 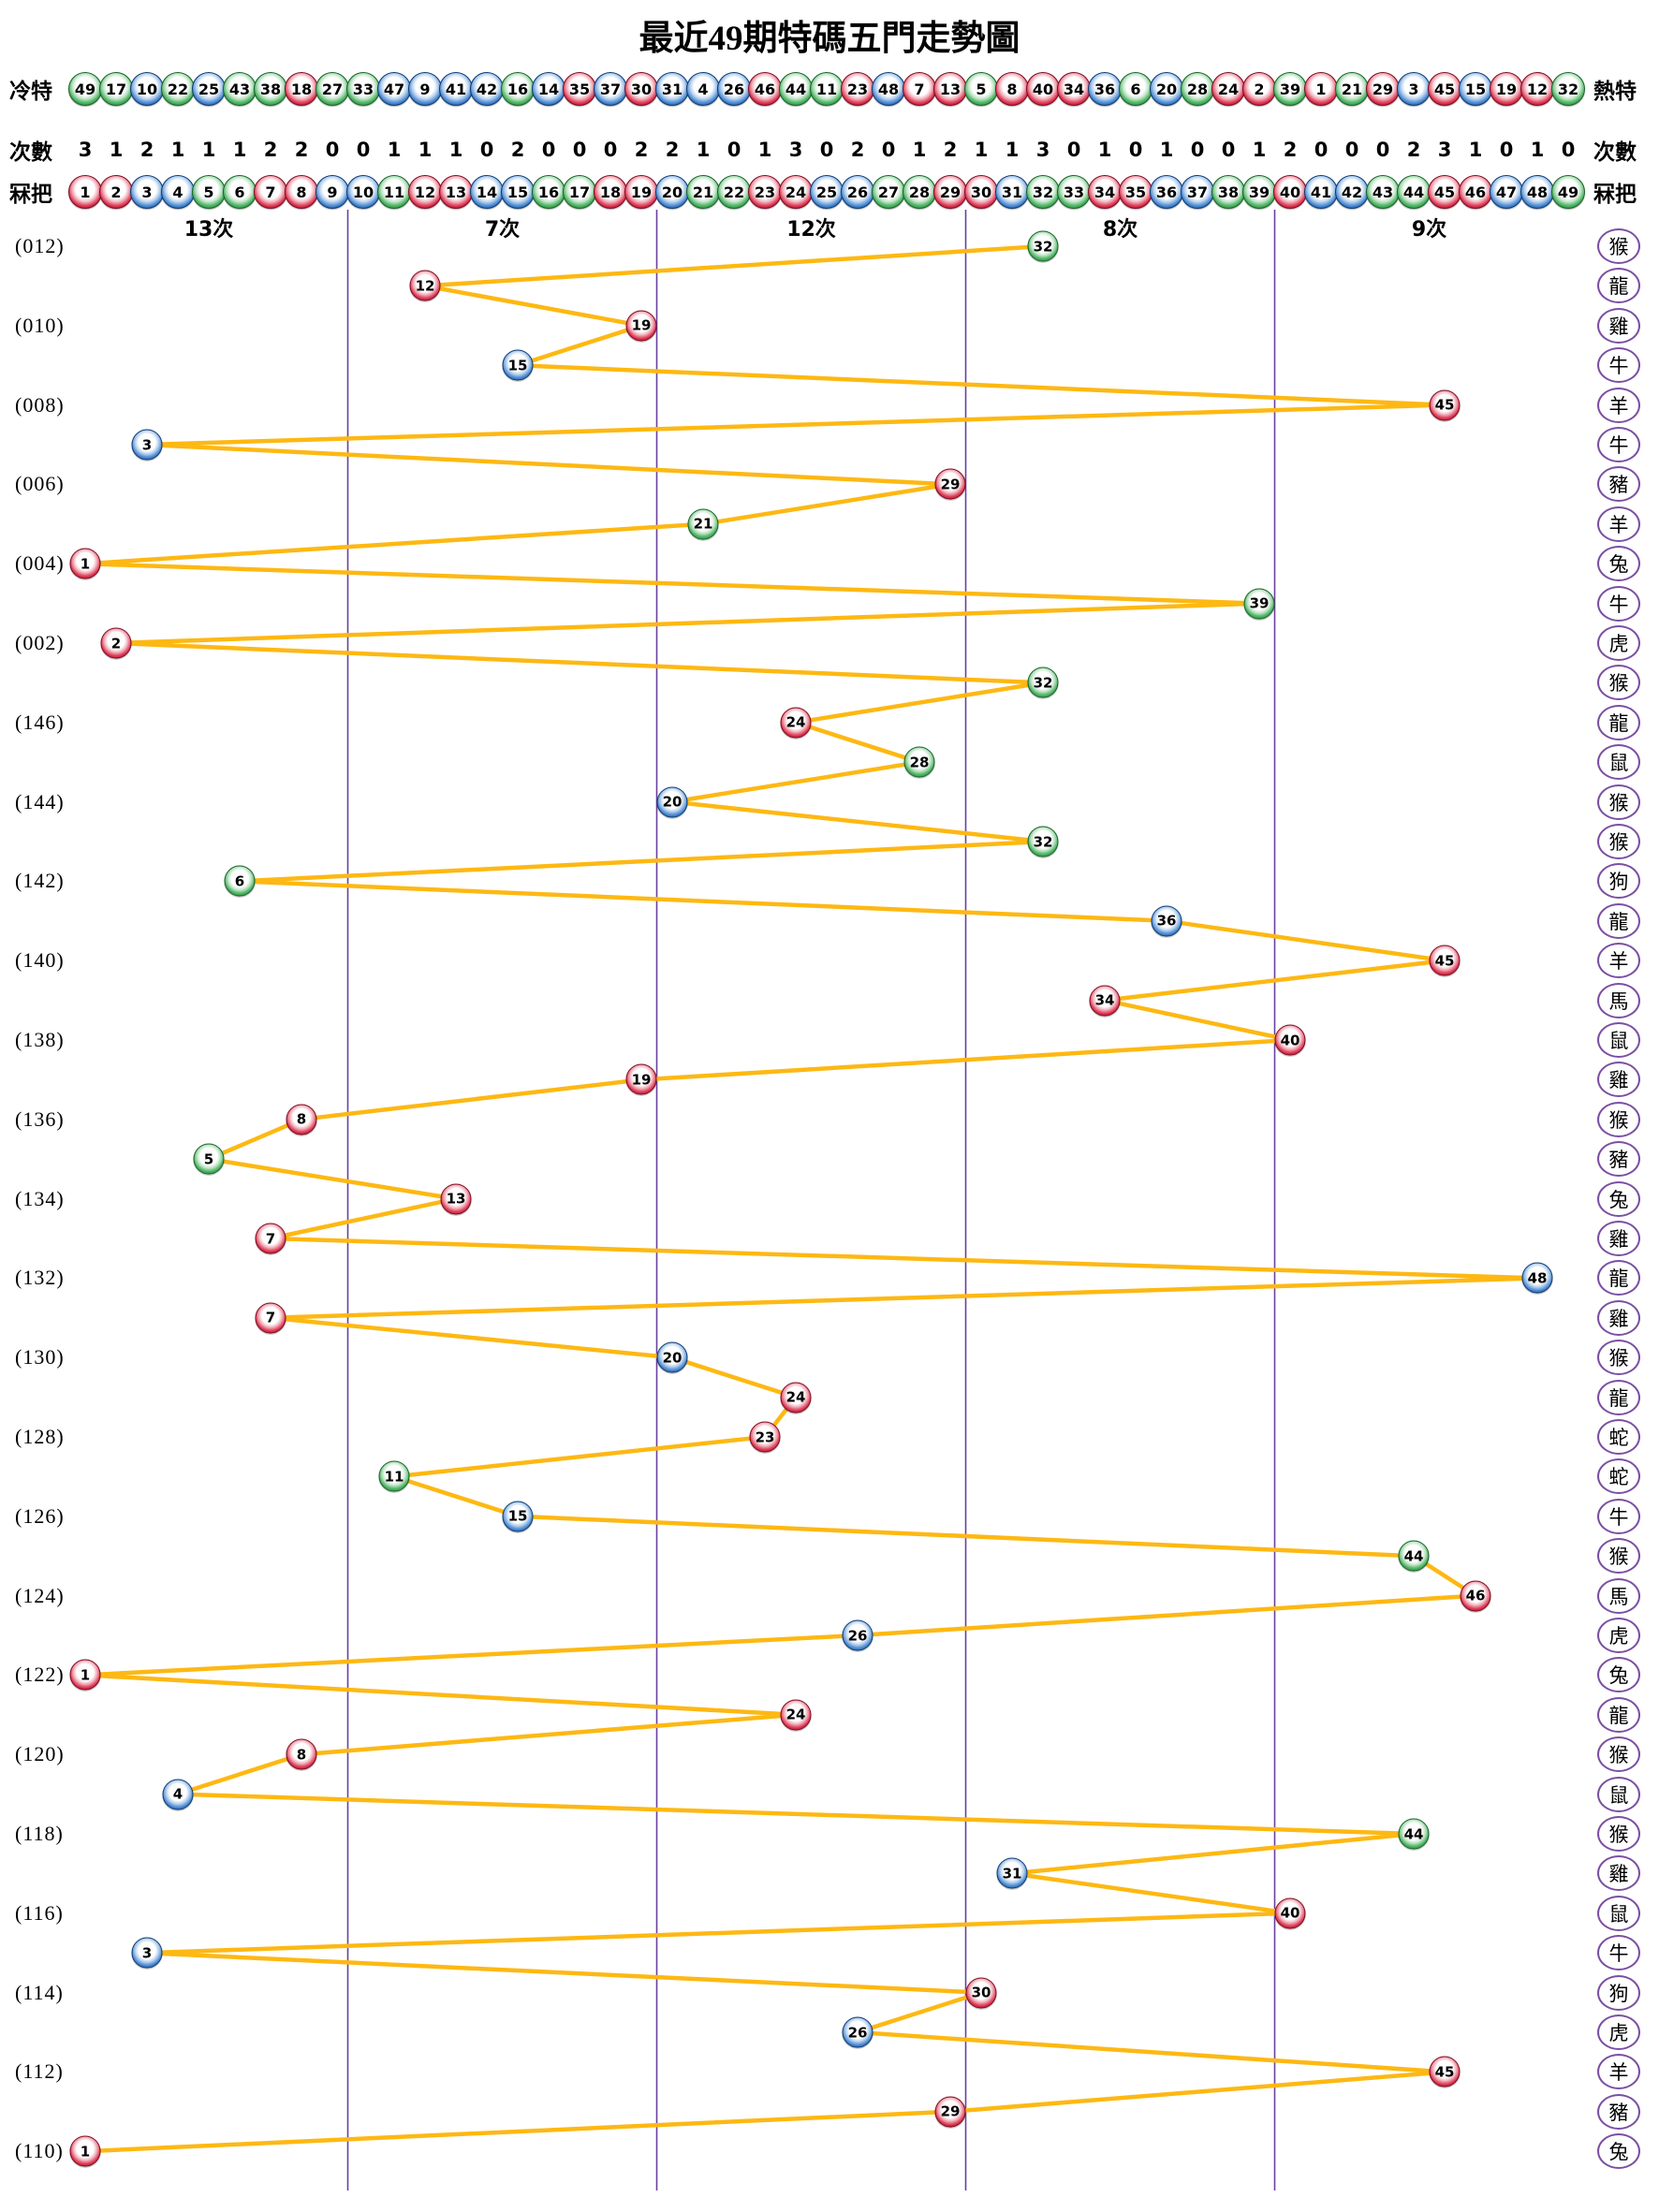 I want to click on drawn-number-ball: 19, so click(x=641, y=326).